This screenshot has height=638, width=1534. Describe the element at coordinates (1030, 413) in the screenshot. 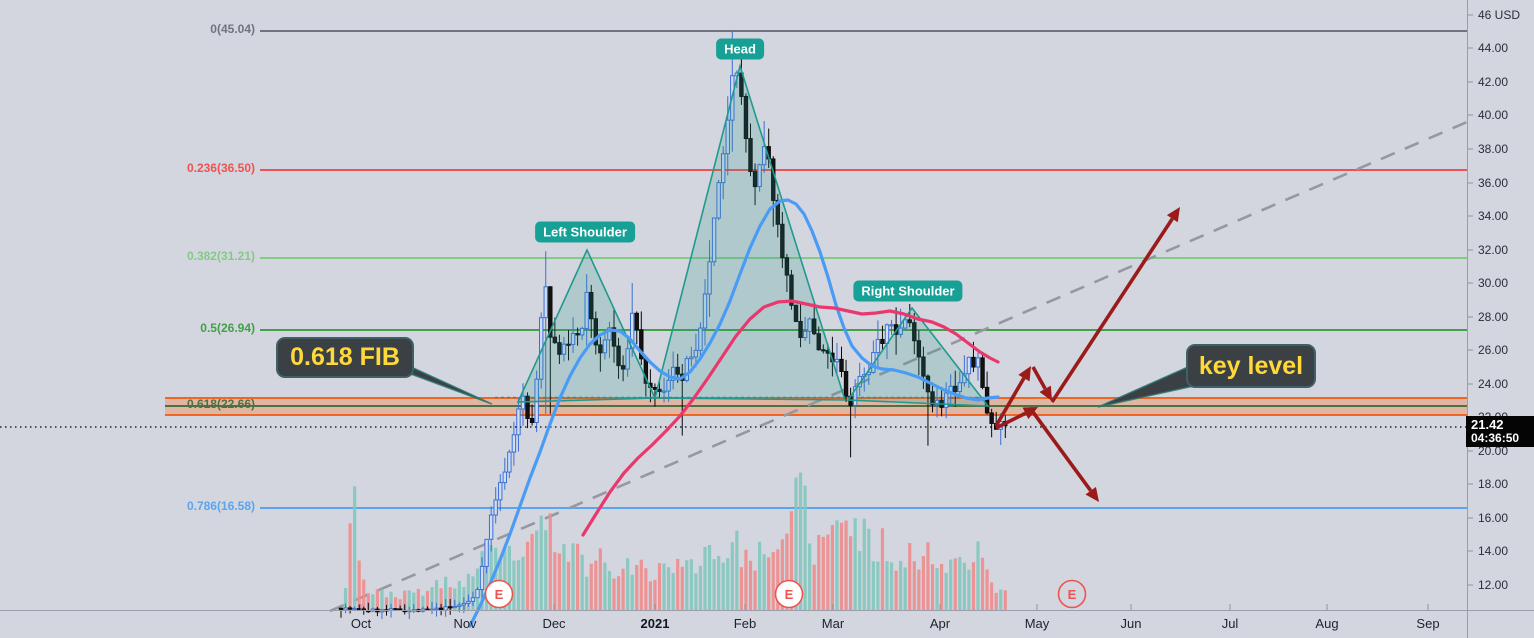

I see `projection-arrow-3-head` at that location.